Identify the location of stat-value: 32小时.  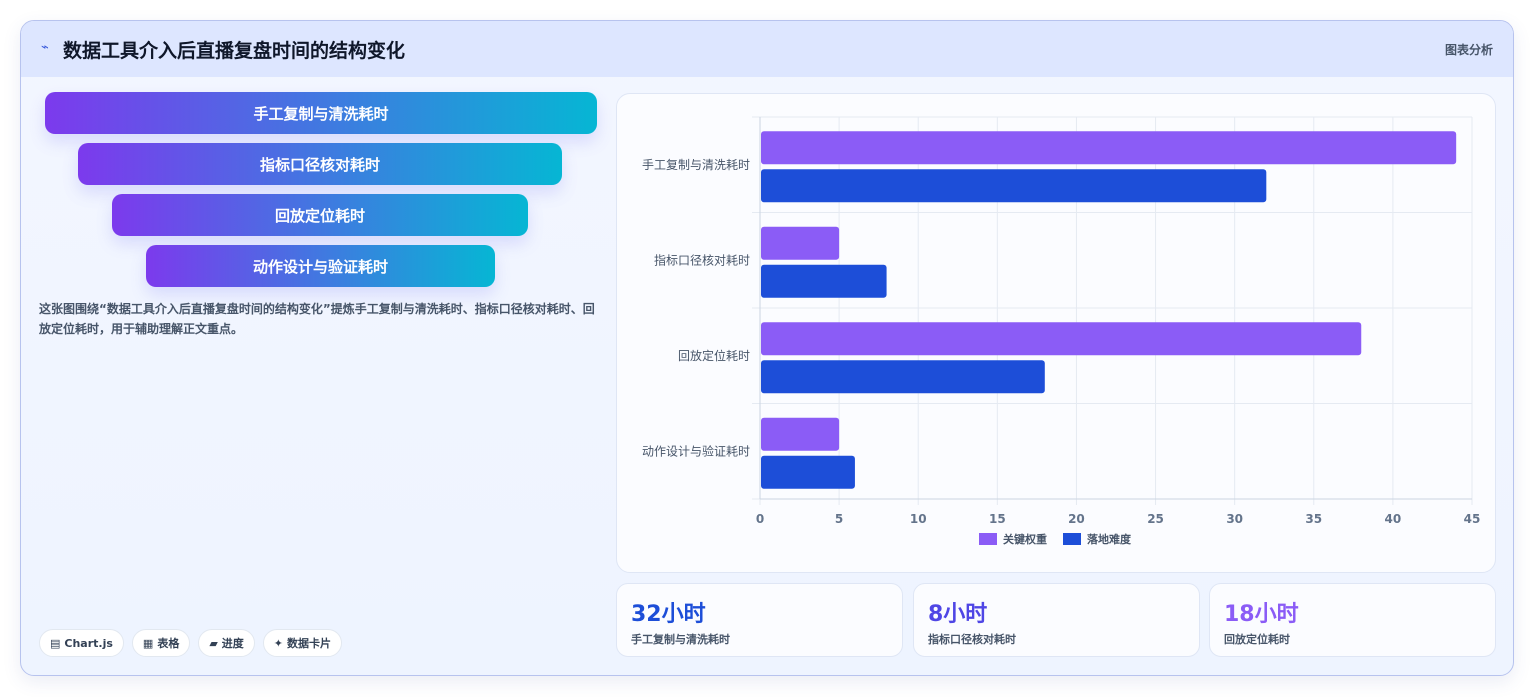
(668, 614).